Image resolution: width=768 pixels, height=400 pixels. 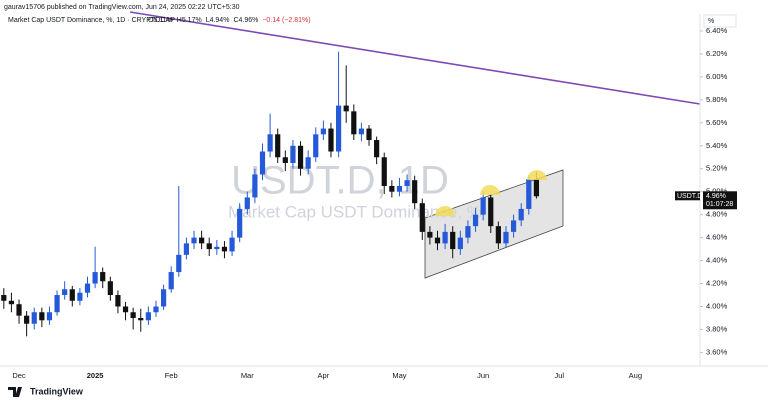 I want to click on y-tick-label: 6.00%, so click(x=717, y=76).